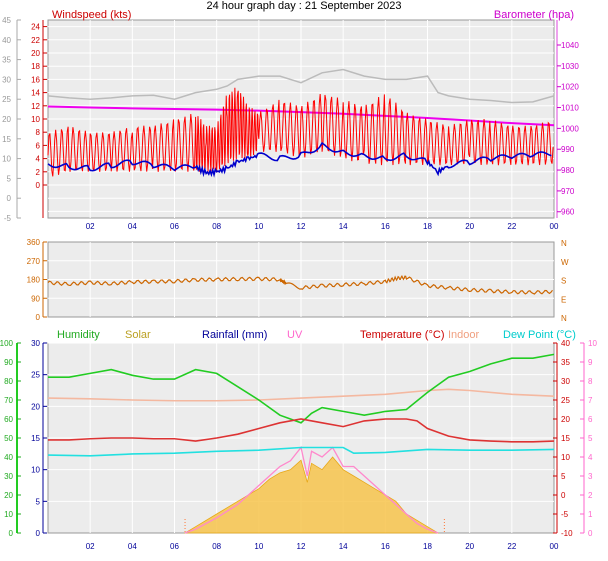  I want to click on indoor-label: Indoor, so click(464, 335).